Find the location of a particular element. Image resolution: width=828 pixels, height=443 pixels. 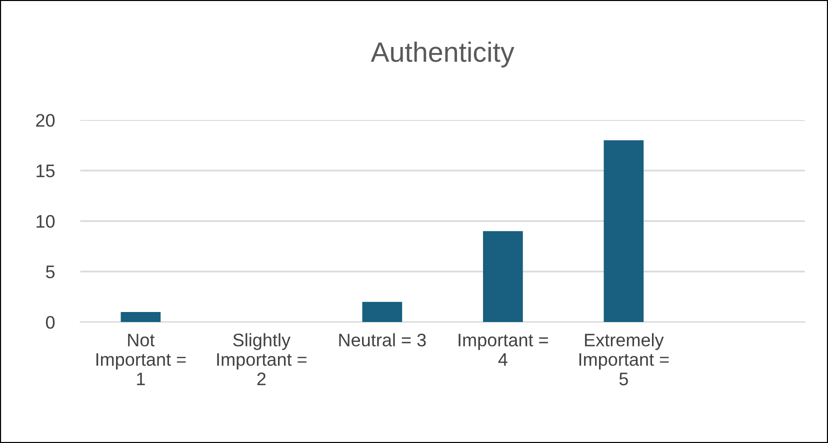

x-tick-label: Not Important = 1 is located at coordinates (141, 360).